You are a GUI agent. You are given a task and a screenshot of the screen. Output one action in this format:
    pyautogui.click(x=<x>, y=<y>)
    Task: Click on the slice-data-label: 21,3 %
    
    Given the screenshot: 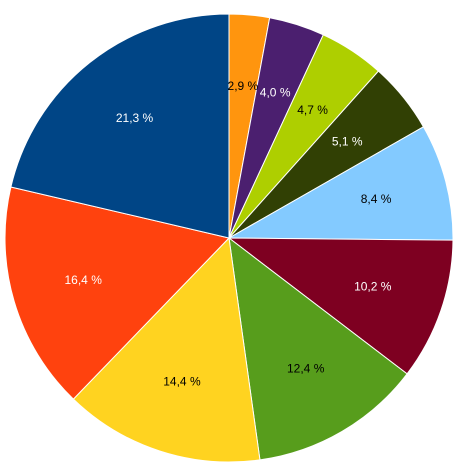 What is the action you would take?
    pyautogui.click(x=135, y=118)
    